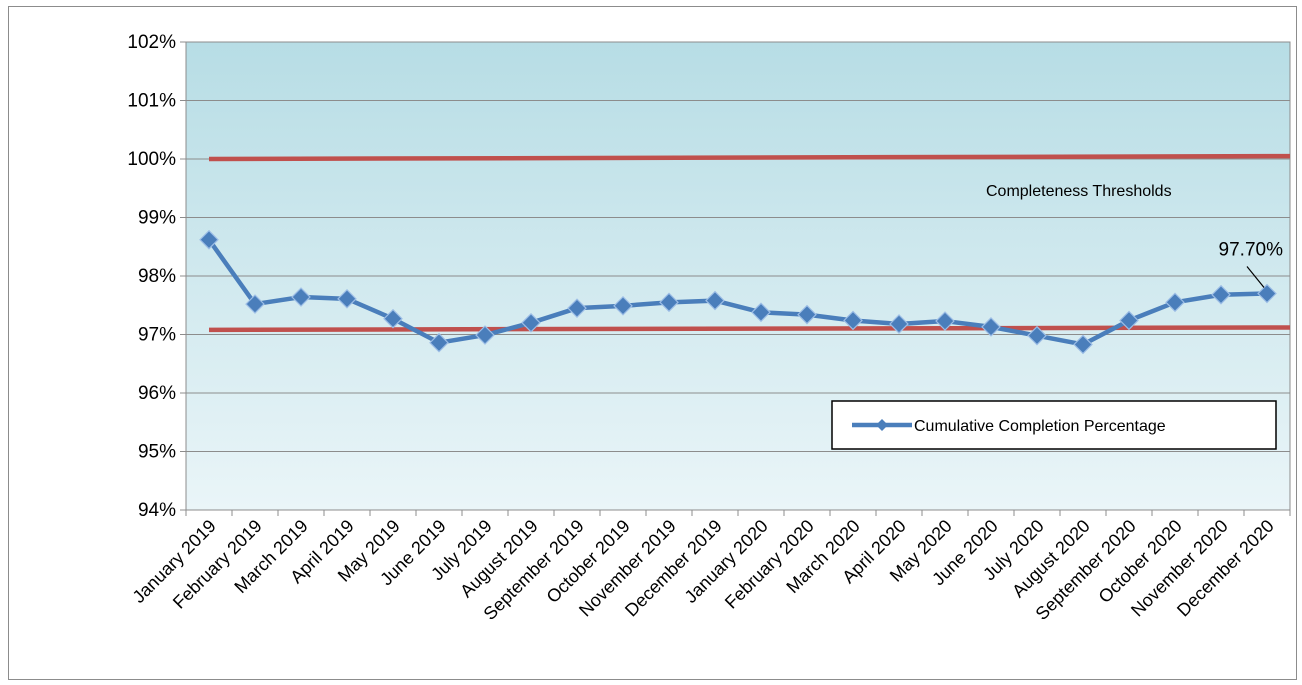 This screenshot has width=1302, height=685. Describe the element at coordinates (151, 159) in the screenshot. I see `y-tick-label: 100%` at that location.